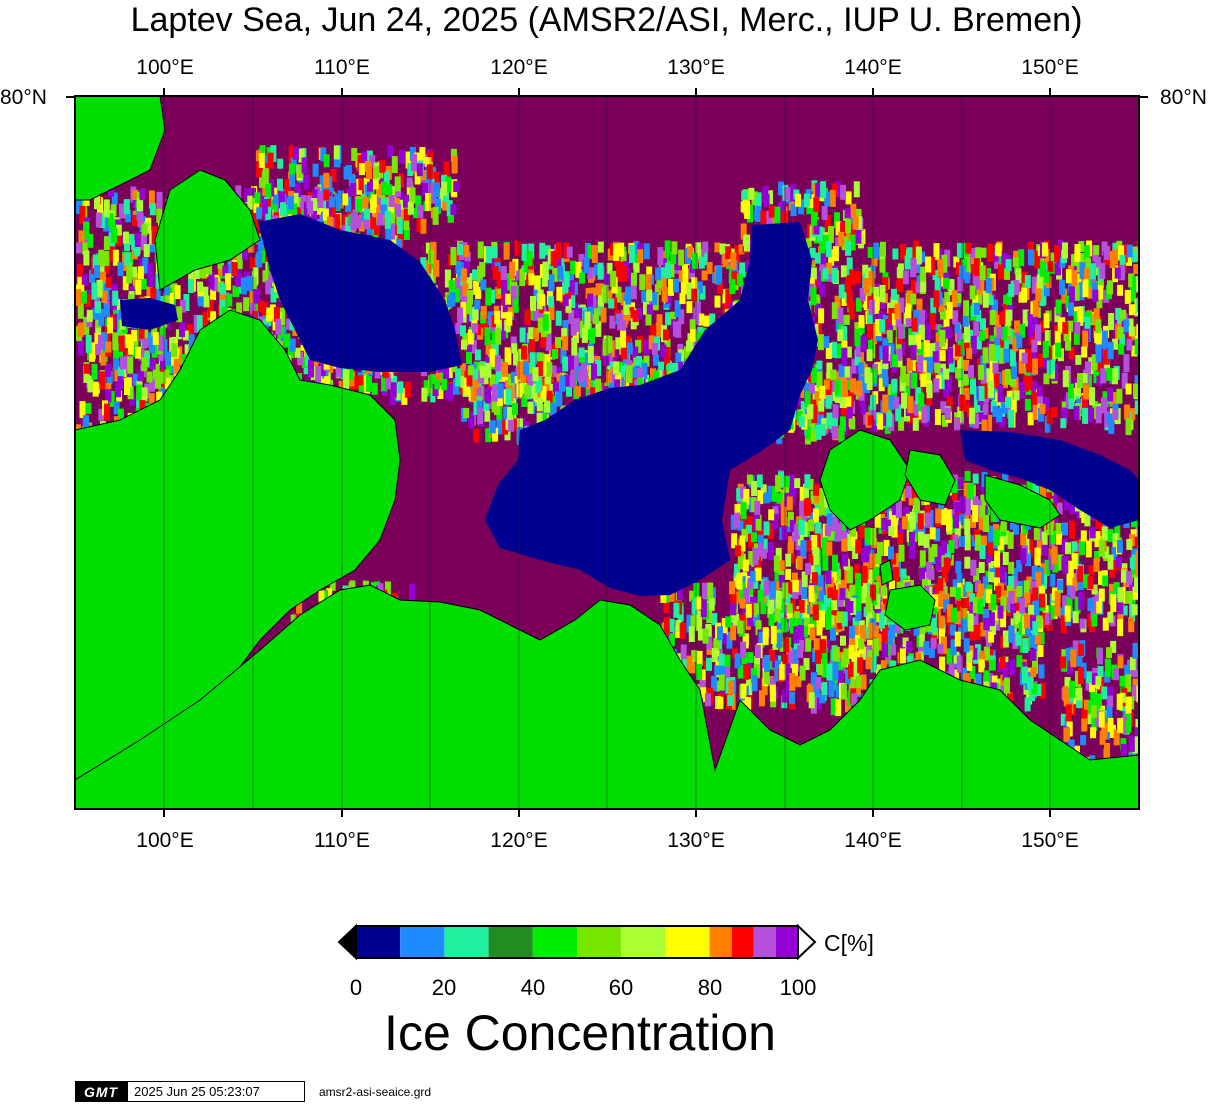 This screenshot has width=1213, height=1104. I want to click on lon-label-top-150: 150°E, so click(1050, 67).